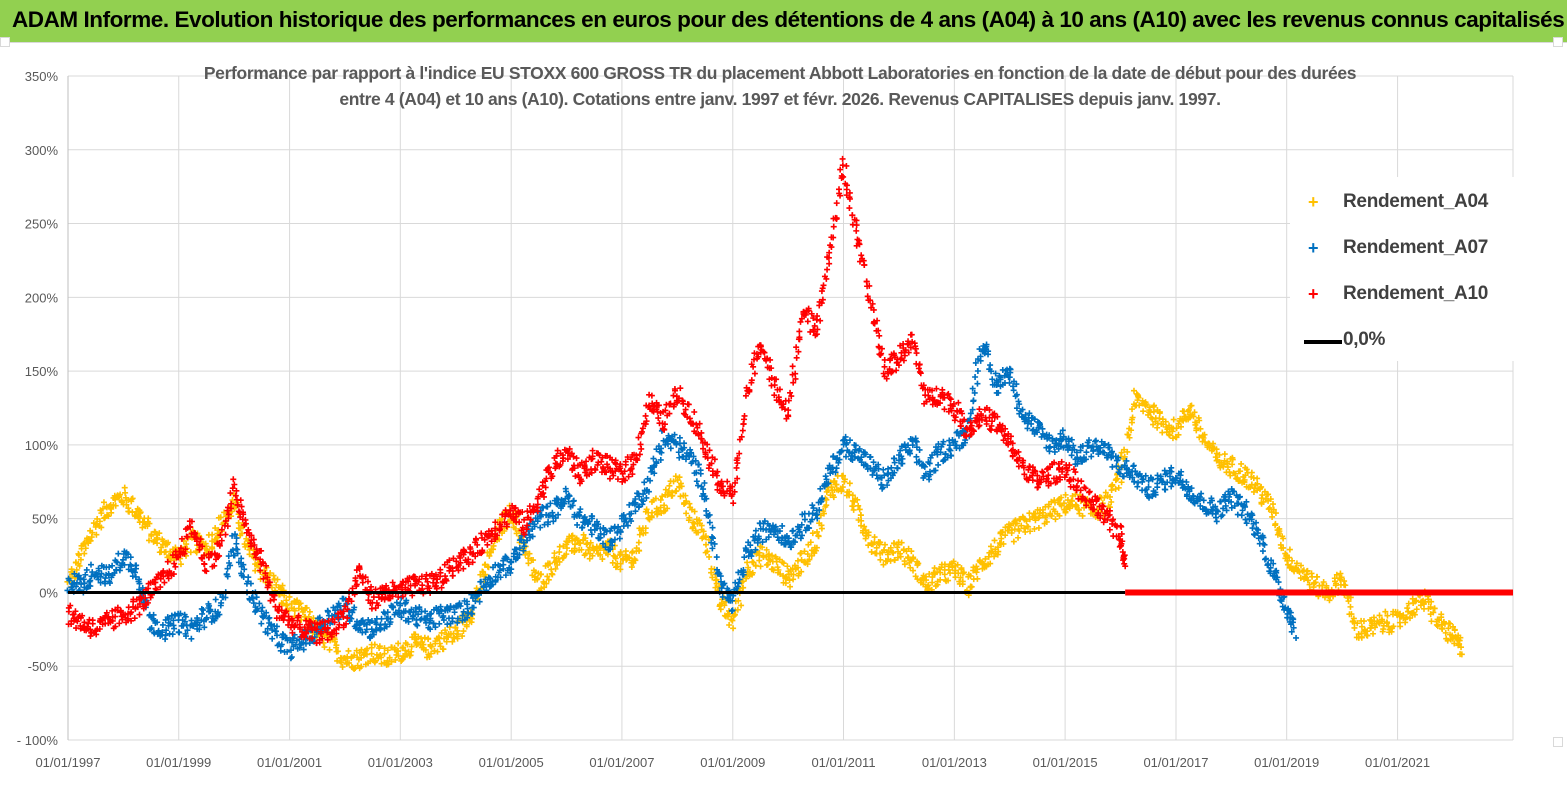  Describe the element at coordinates (1175, 762) in the screenshot. I see `x-tick-label: 01/01/2017` at that location.